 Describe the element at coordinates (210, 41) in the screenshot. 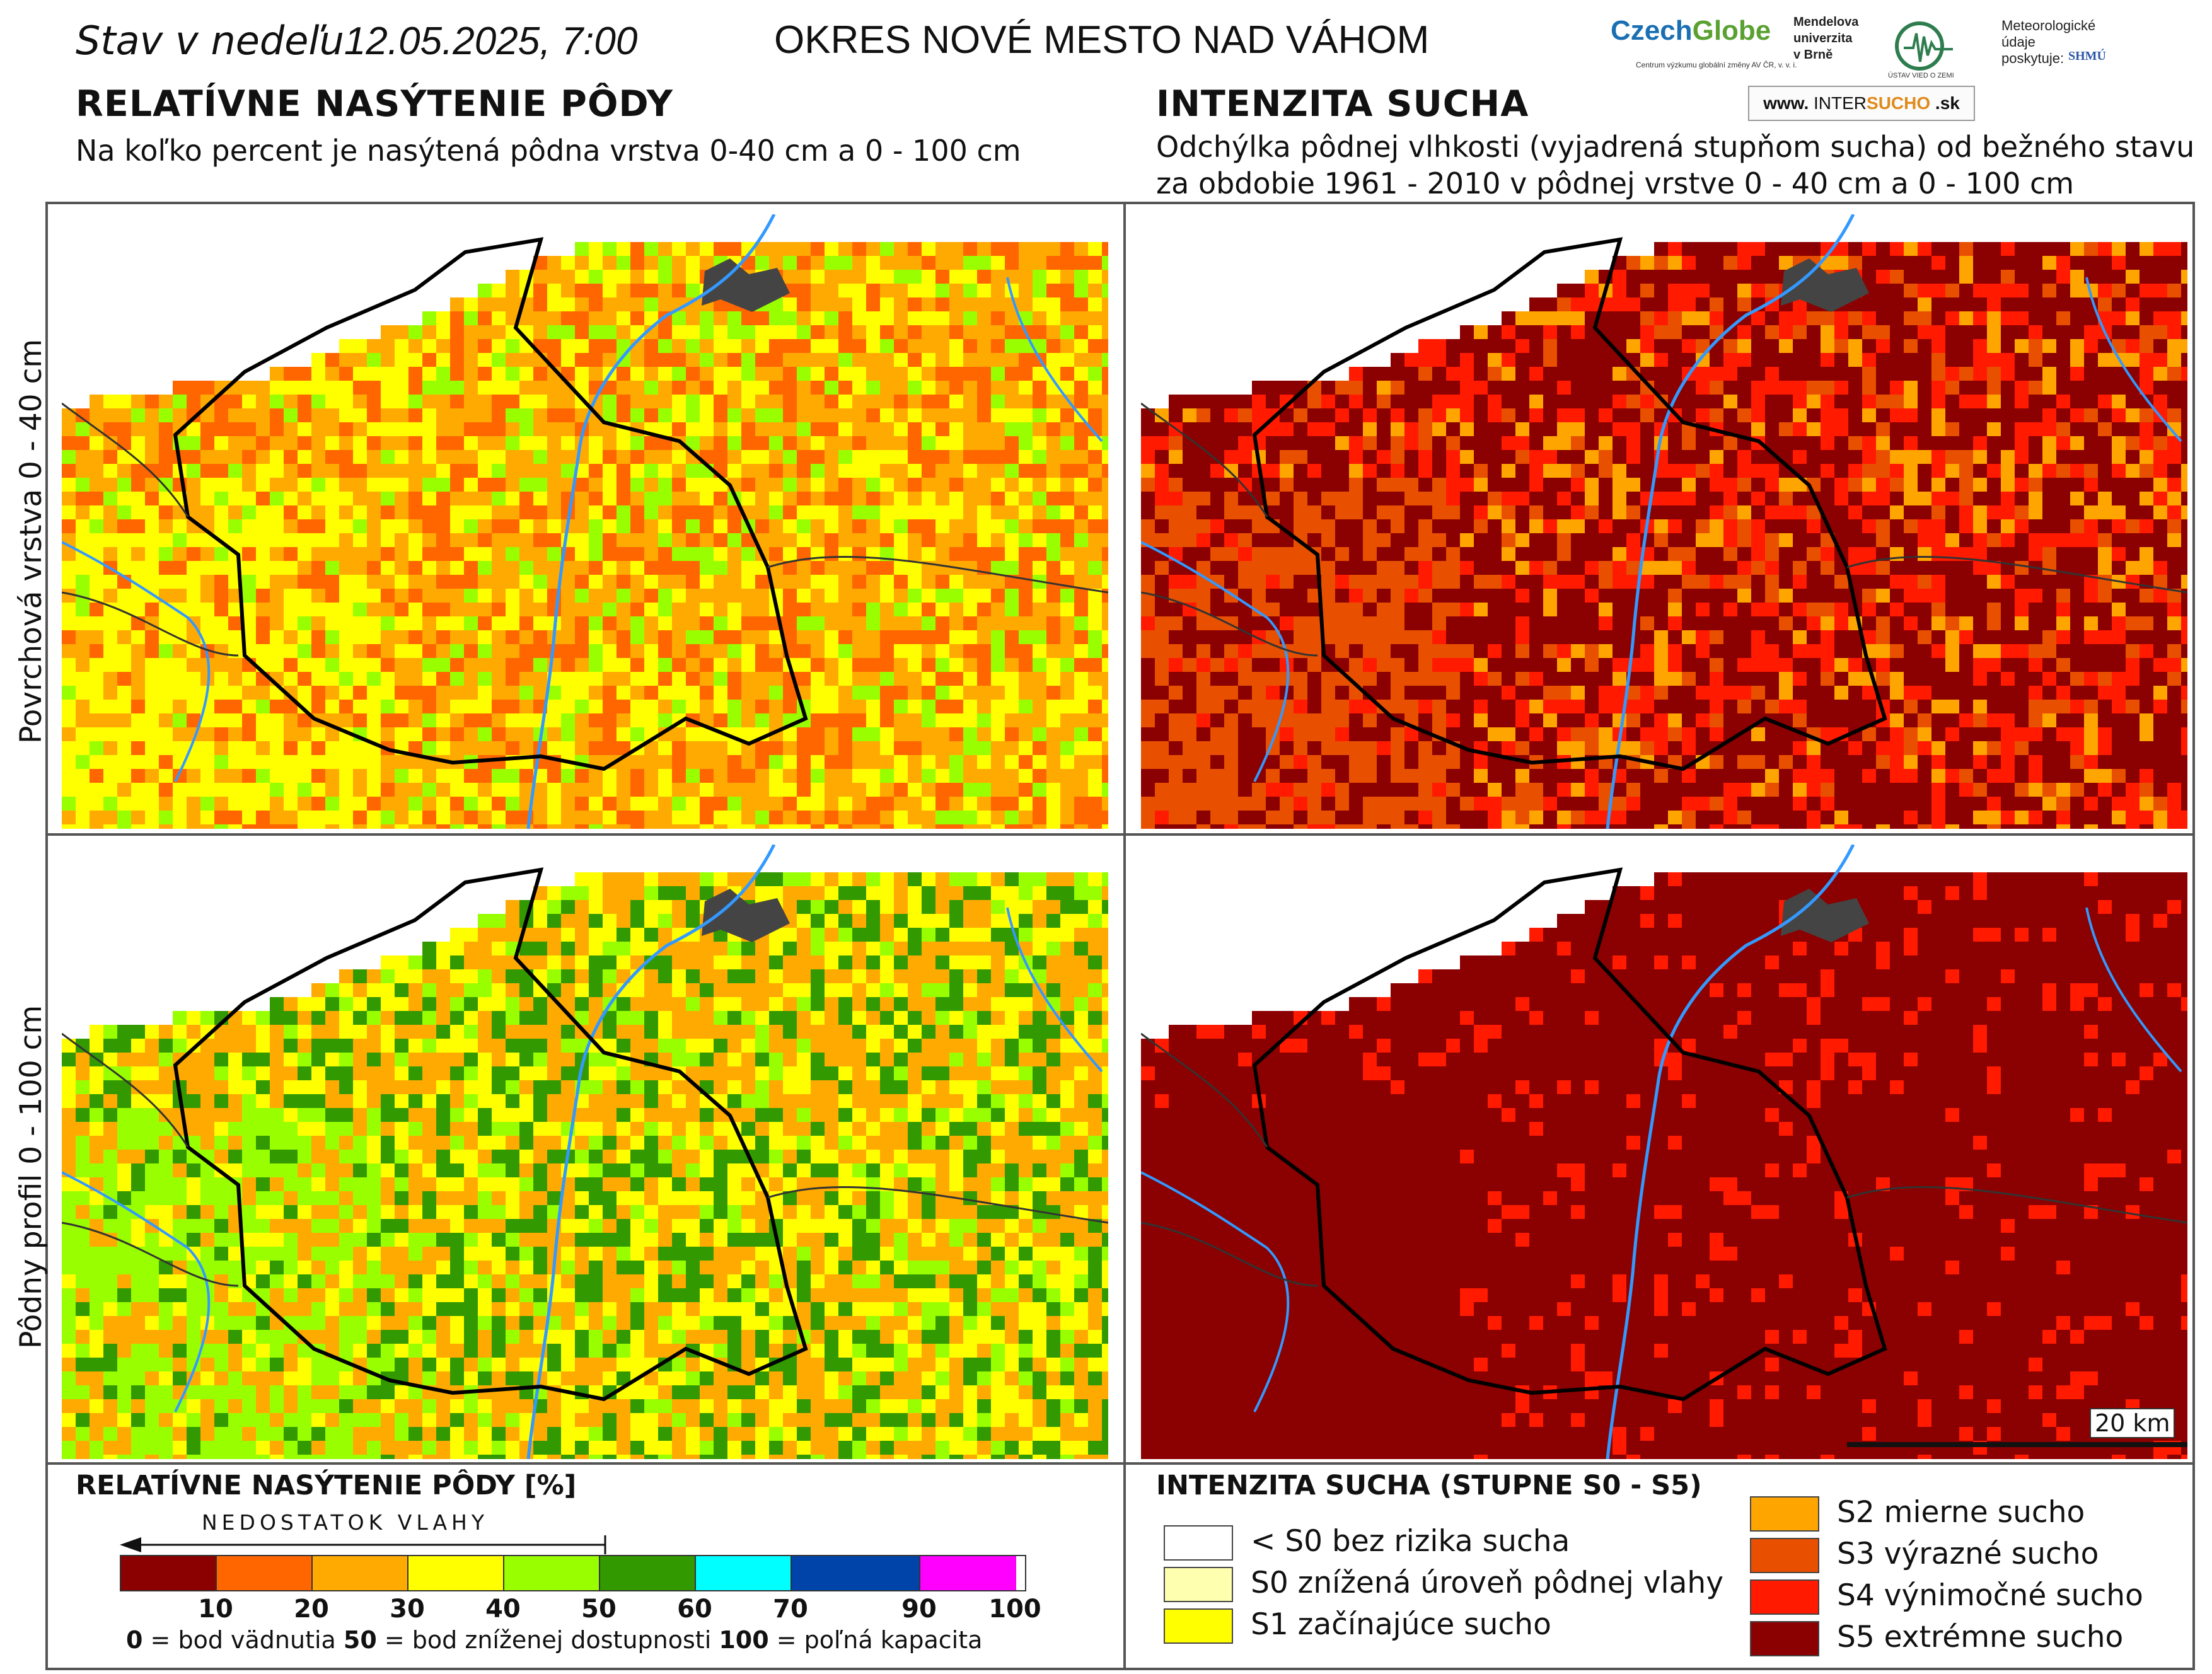

I see `date-prefix: Stav v nedeľu` at that location.